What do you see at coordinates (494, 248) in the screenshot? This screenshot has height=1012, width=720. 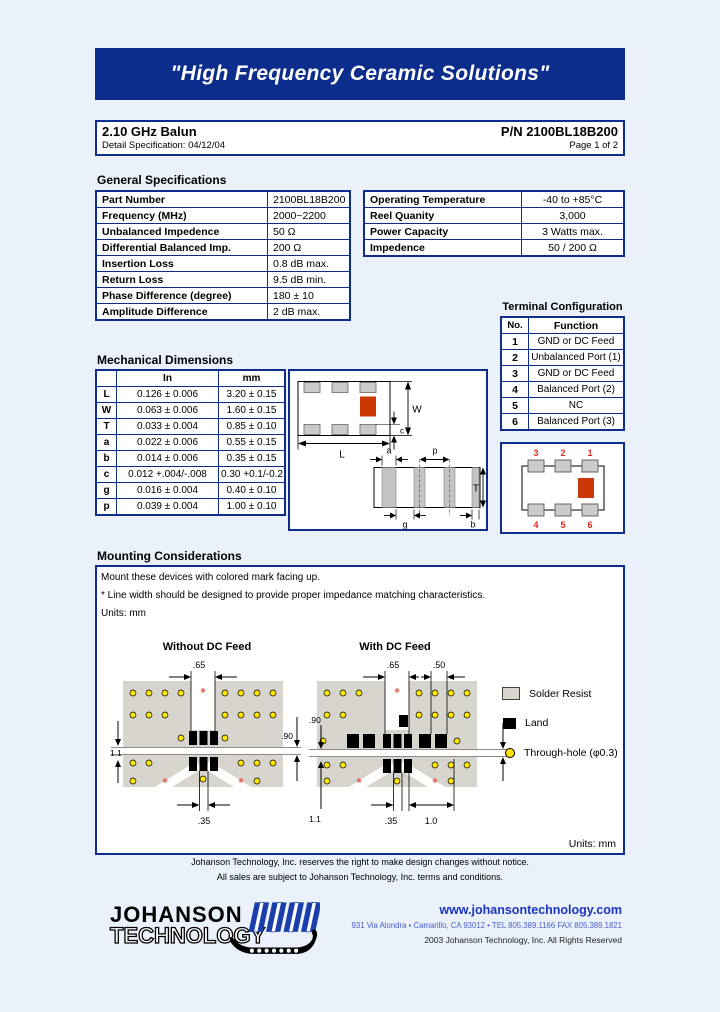 I see `table-row: Impedence 50 / 200 Ω` at bounding box center [494, 248].